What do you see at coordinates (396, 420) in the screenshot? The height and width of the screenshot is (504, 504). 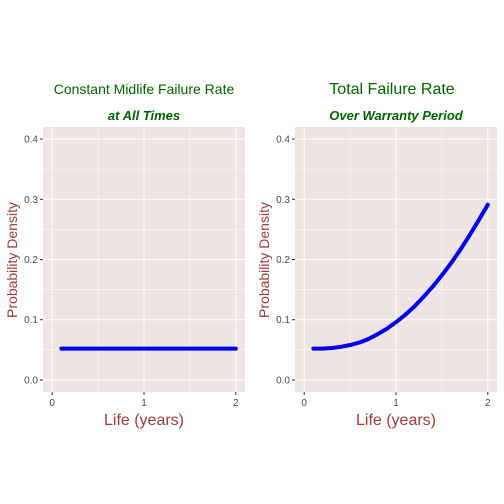 I see `right-x-axis-title: Life (years)` at bounding box center [396, 420].